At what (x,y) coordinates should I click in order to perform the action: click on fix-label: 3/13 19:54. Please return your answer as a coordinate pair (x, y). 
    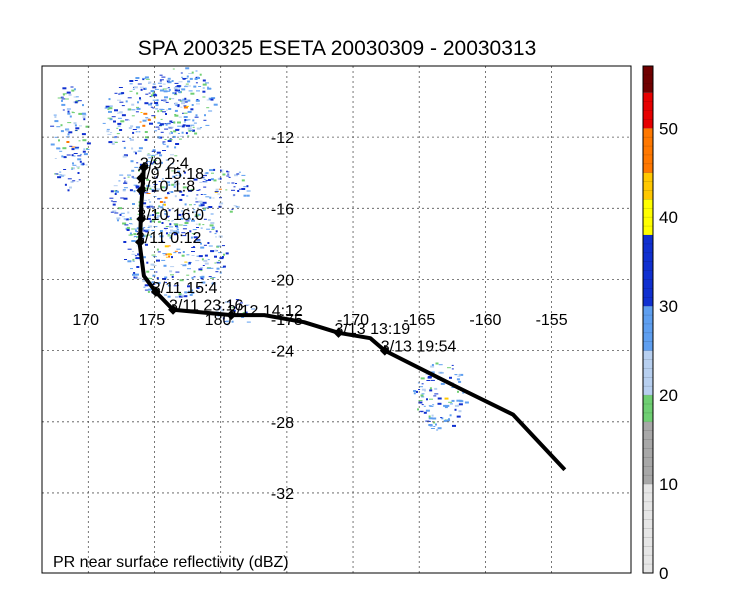
    Looking at the image, I should click on (419, 347).